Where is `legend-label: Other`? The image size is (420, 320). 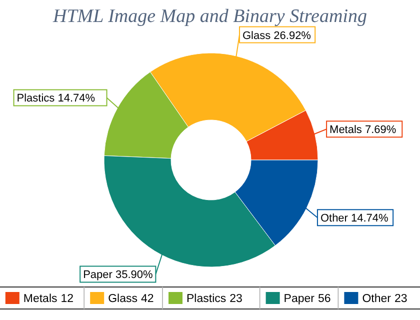 legend-label: Other is located at coordinates (377, 299).